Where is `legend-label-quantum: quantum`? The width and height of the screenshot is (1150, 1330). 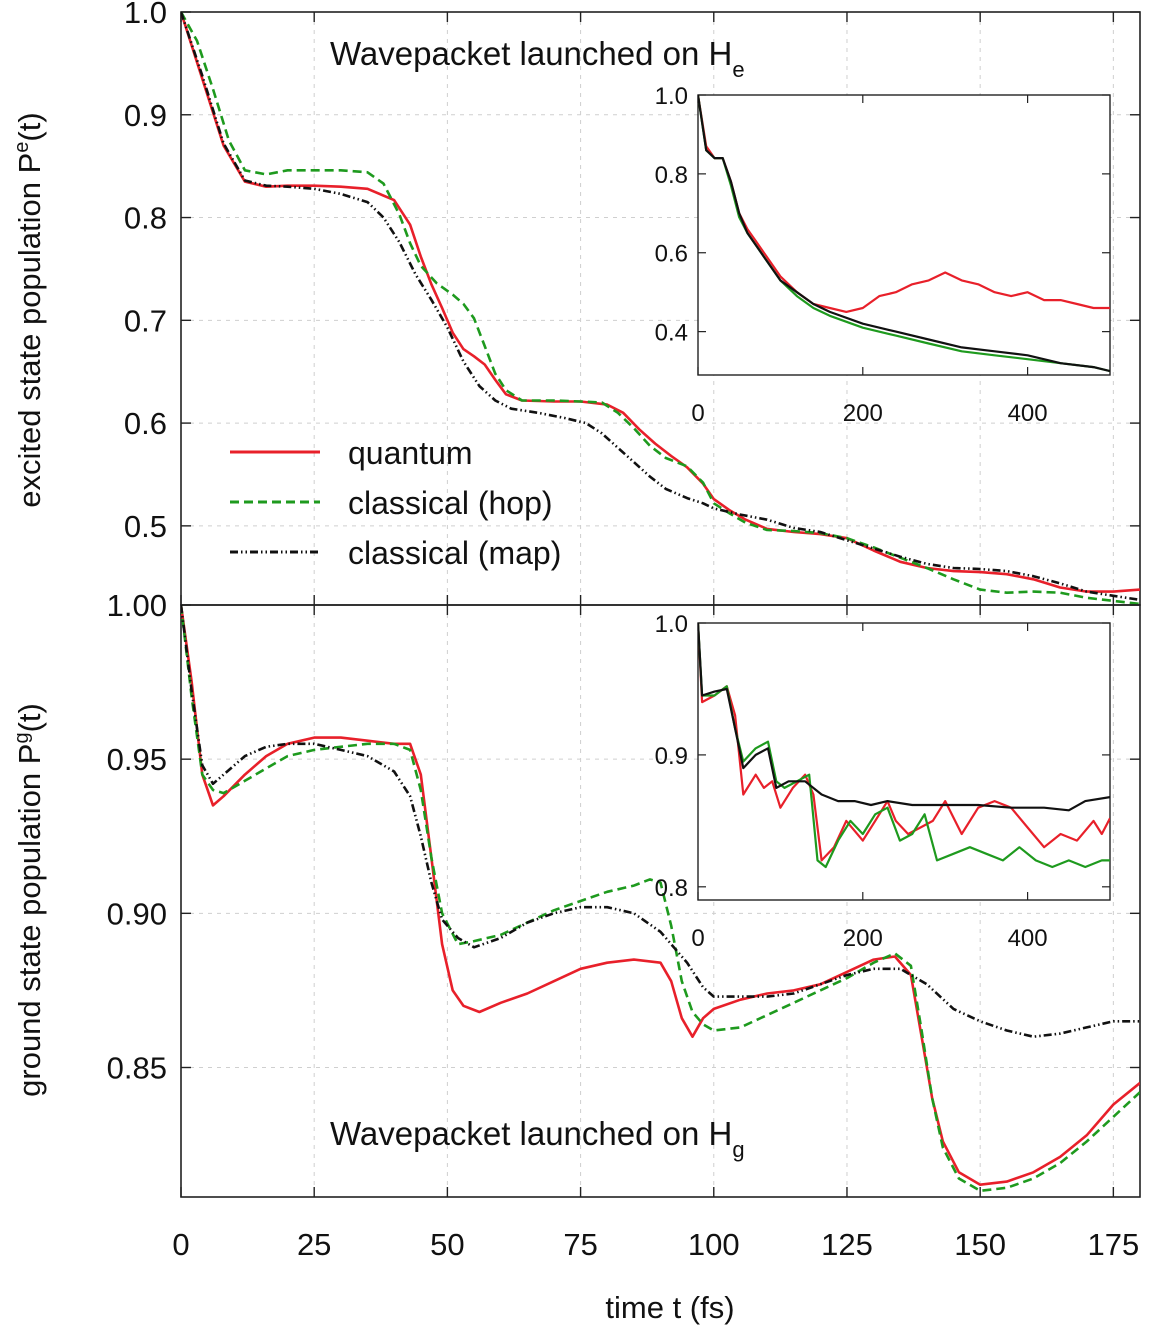 legend-label-quantum: quantum is located at coordinates (410, 453).